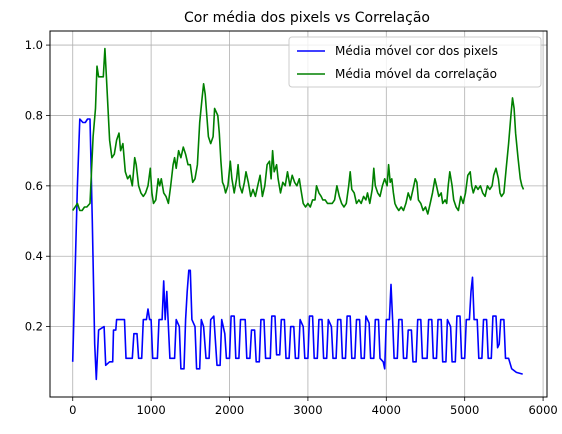 The image size is (562, 434). Describe the element at coordinates (416, 74) in the screenshot. I see `legend-label-correlation: Média móvel da correlação` at that location.